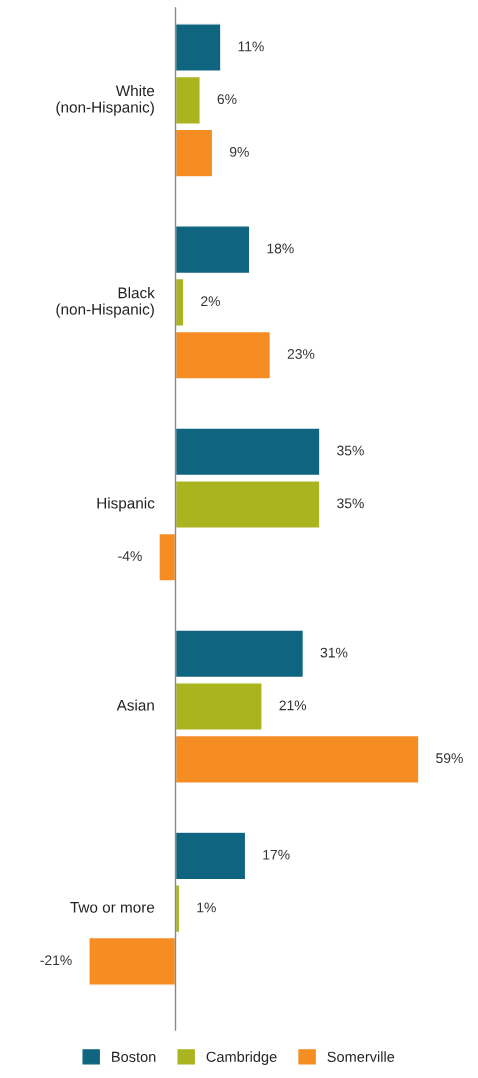 Image resolution: width=478 pixels, height=1078 pixels. I want to click on data-label: 31%, so click(334, 652).